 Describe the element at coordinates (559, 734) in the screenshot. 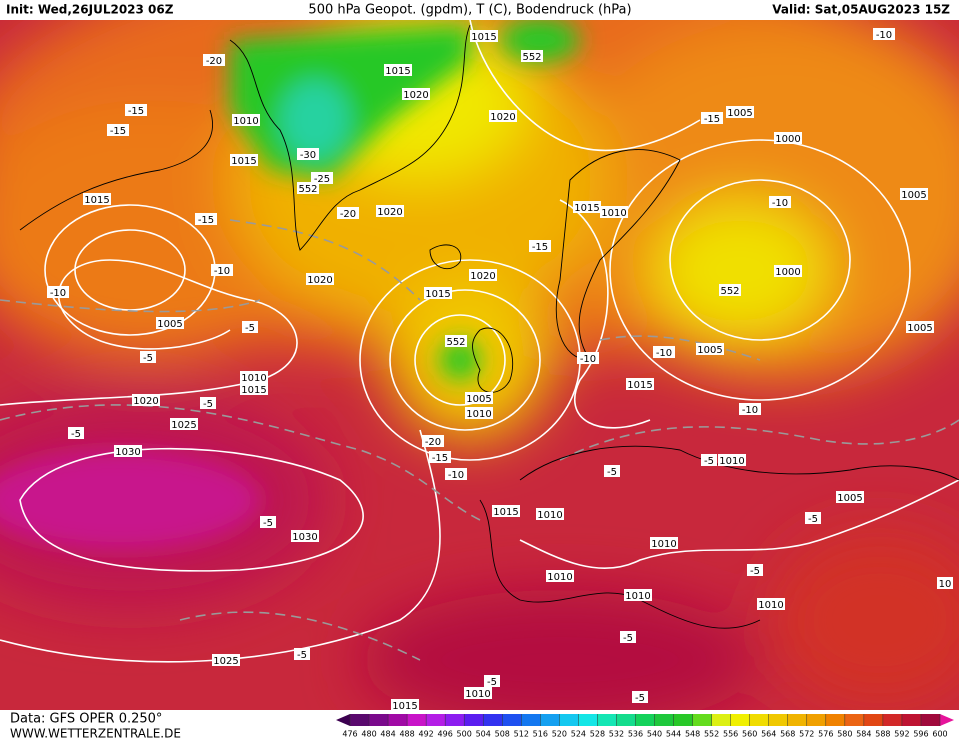

I see `colorbar-label: 520` at that location.